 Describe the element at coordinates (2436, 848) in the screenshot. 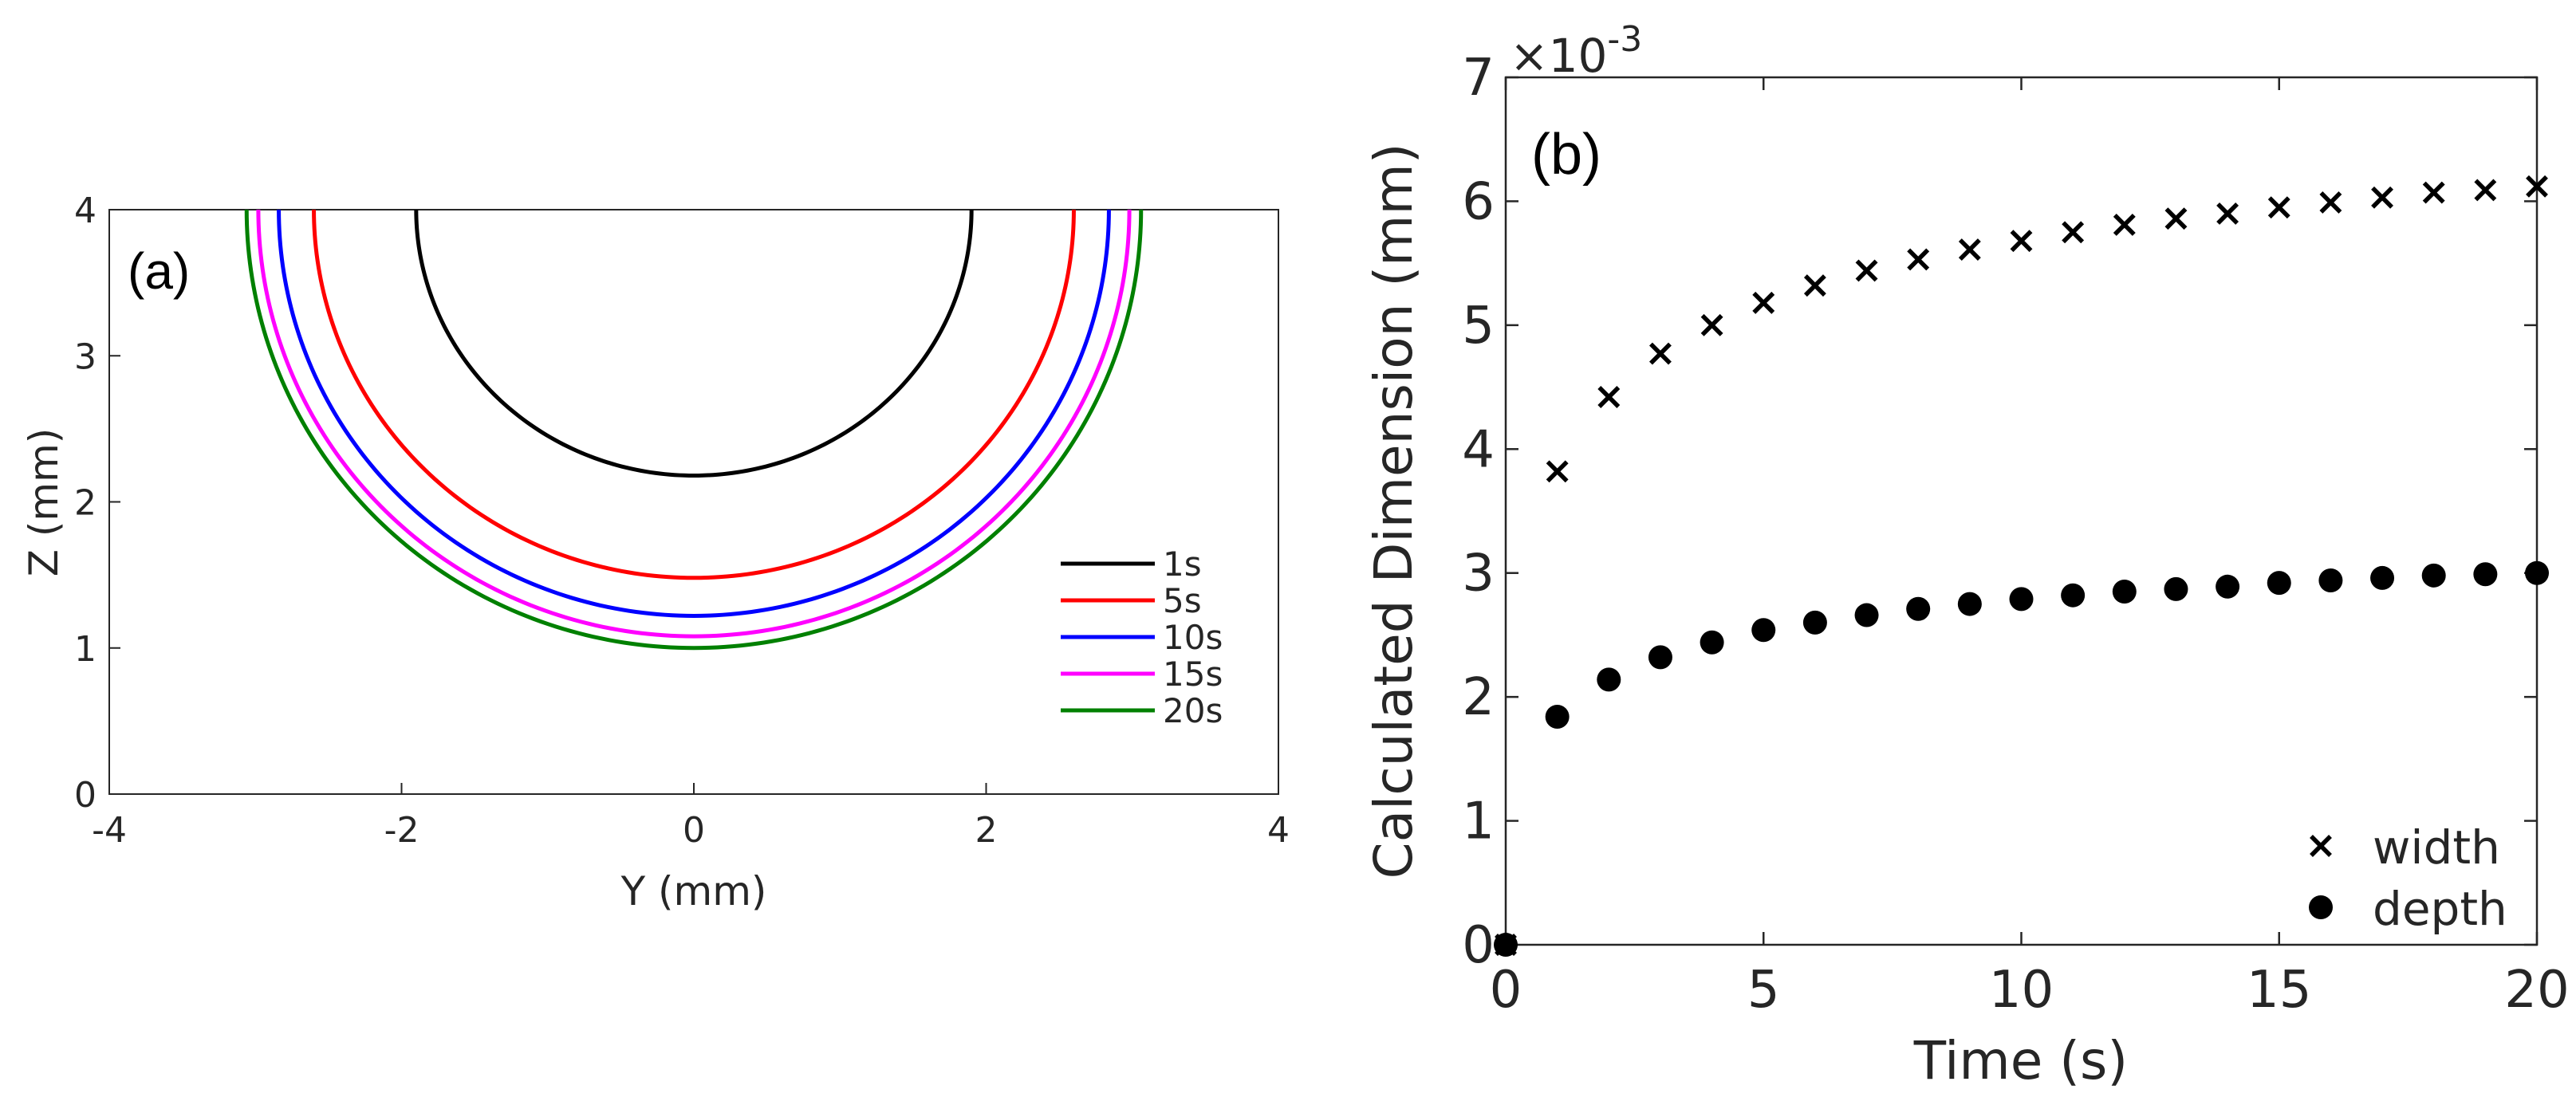

I see `legend-label-width: width` at that location.